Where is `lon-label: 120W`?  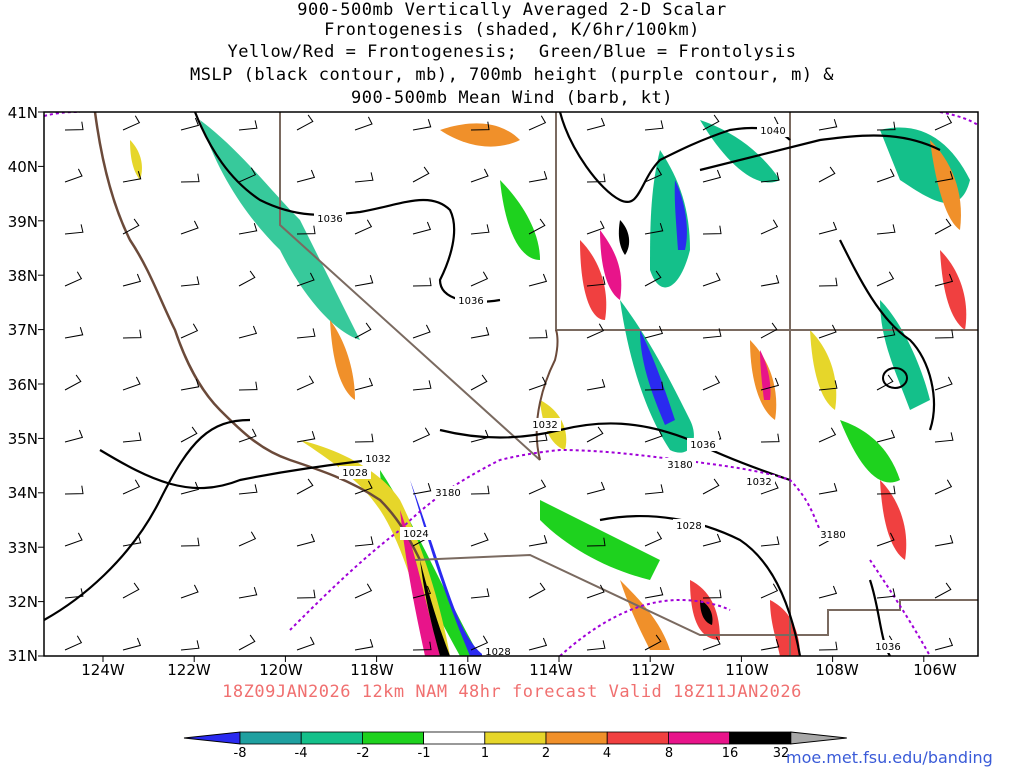 lon-label: 120W is located at coordinates (281, 670).